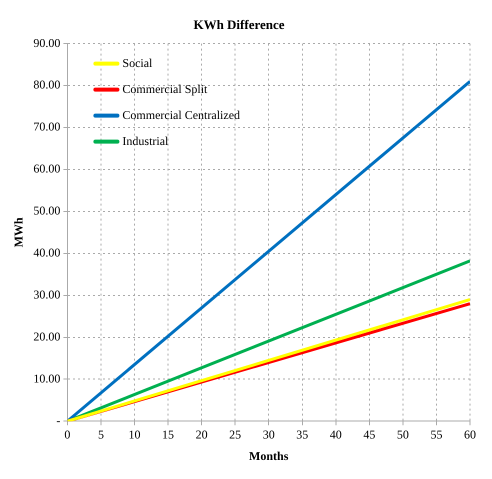 The height and width of the screenshot is (479, 492). Describe the element at coordinates (46, 85) in the screenshot. I see `y-tick-label: 80.00` at that location.